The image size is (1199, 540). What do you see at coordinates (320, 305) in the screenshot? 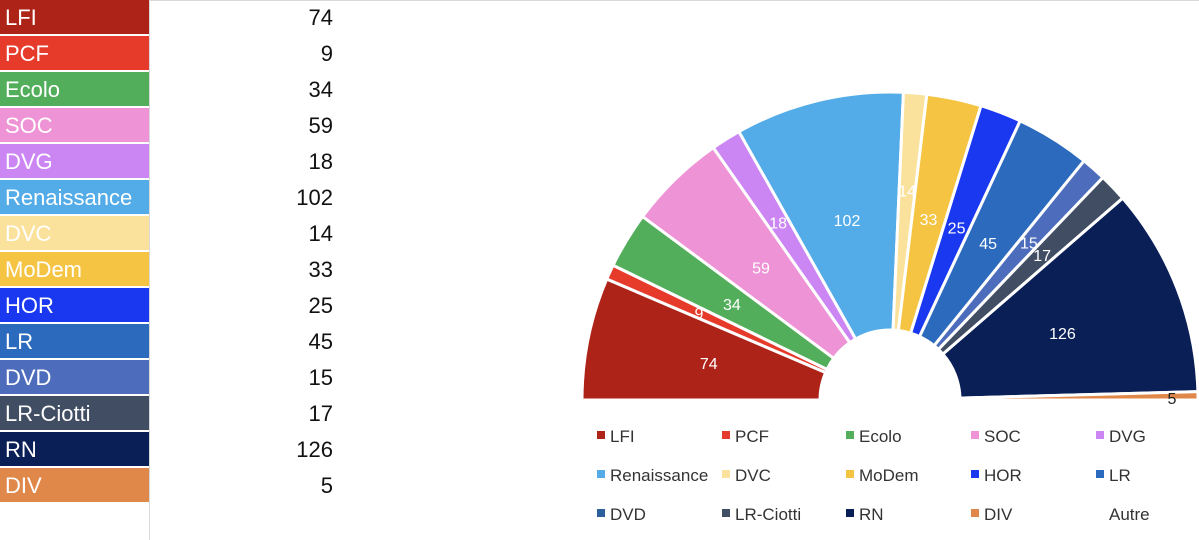
I see `seats-cell: 25` at bounding box center [320, 305].